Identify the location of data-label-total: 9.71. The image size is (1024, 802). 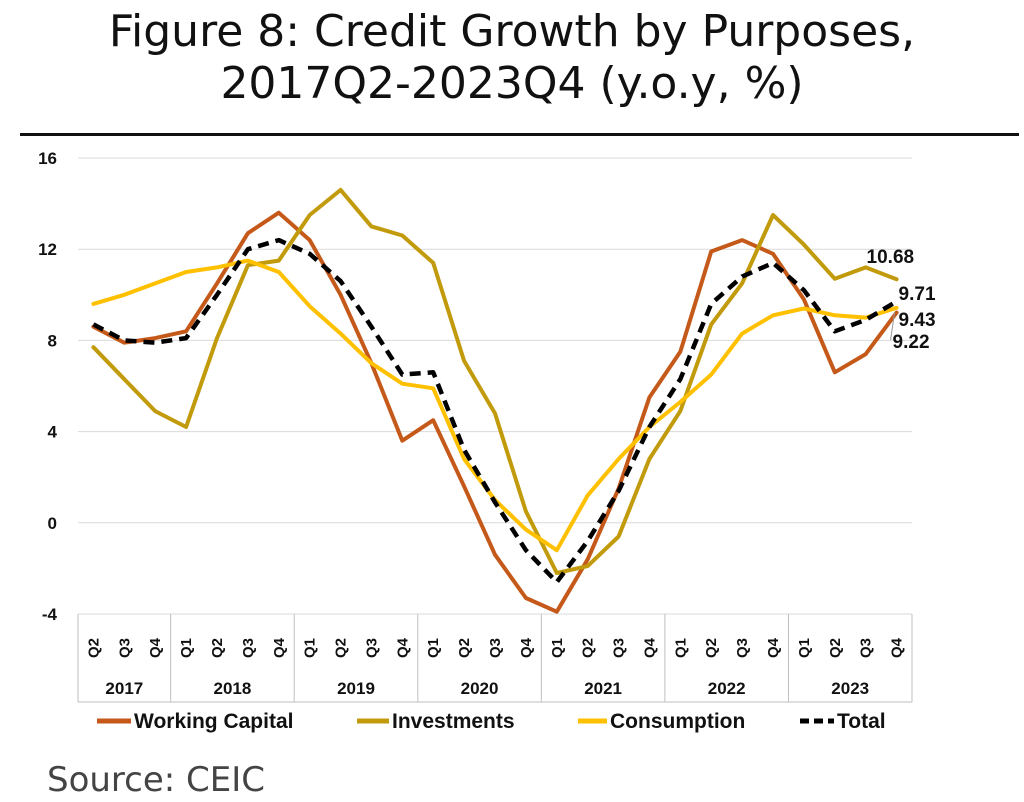
(917, 294).